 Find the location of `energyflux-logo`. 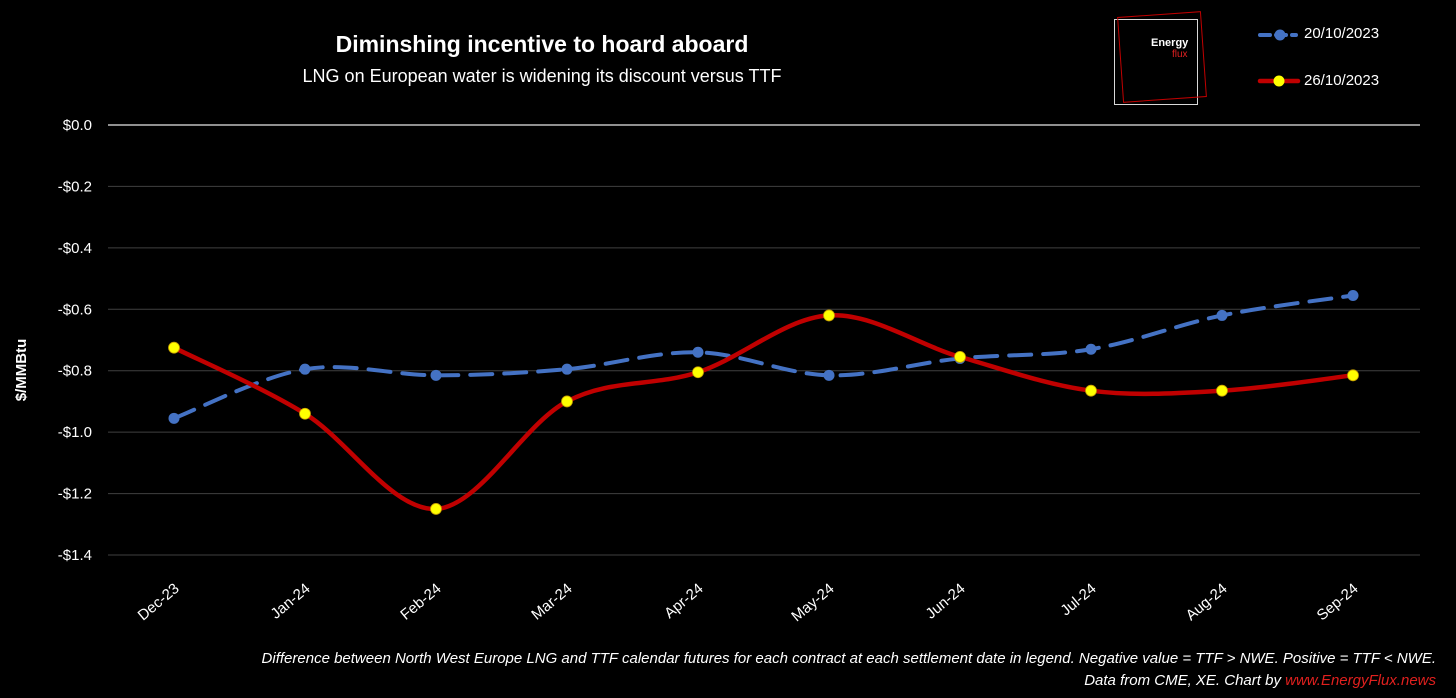

energyflux-logo is located at coordinates (1156, 62).